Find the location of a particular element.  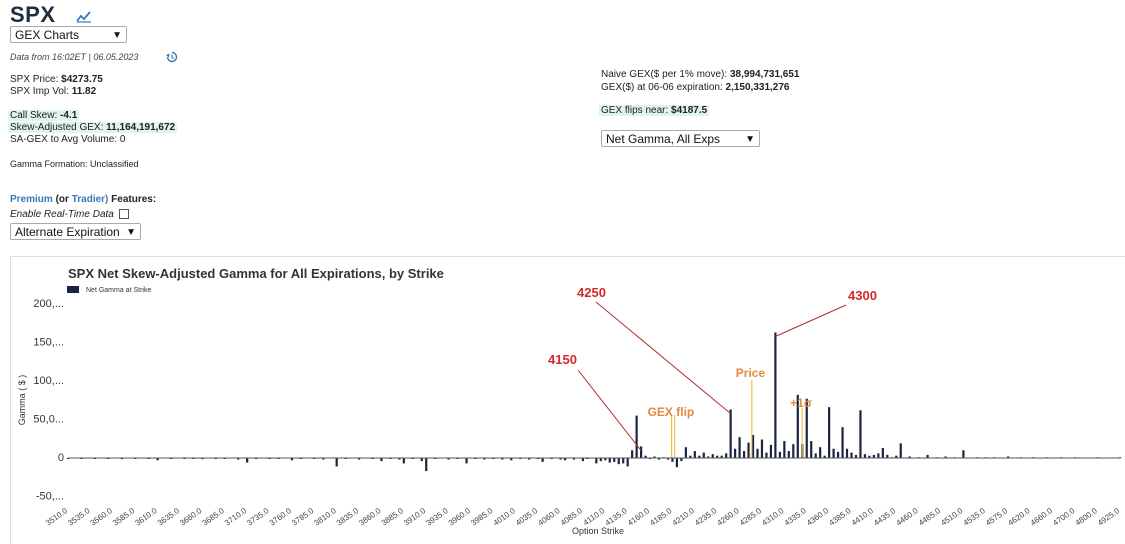

spx-impvol-value: 11.82 is located at coordinates (84, 91).